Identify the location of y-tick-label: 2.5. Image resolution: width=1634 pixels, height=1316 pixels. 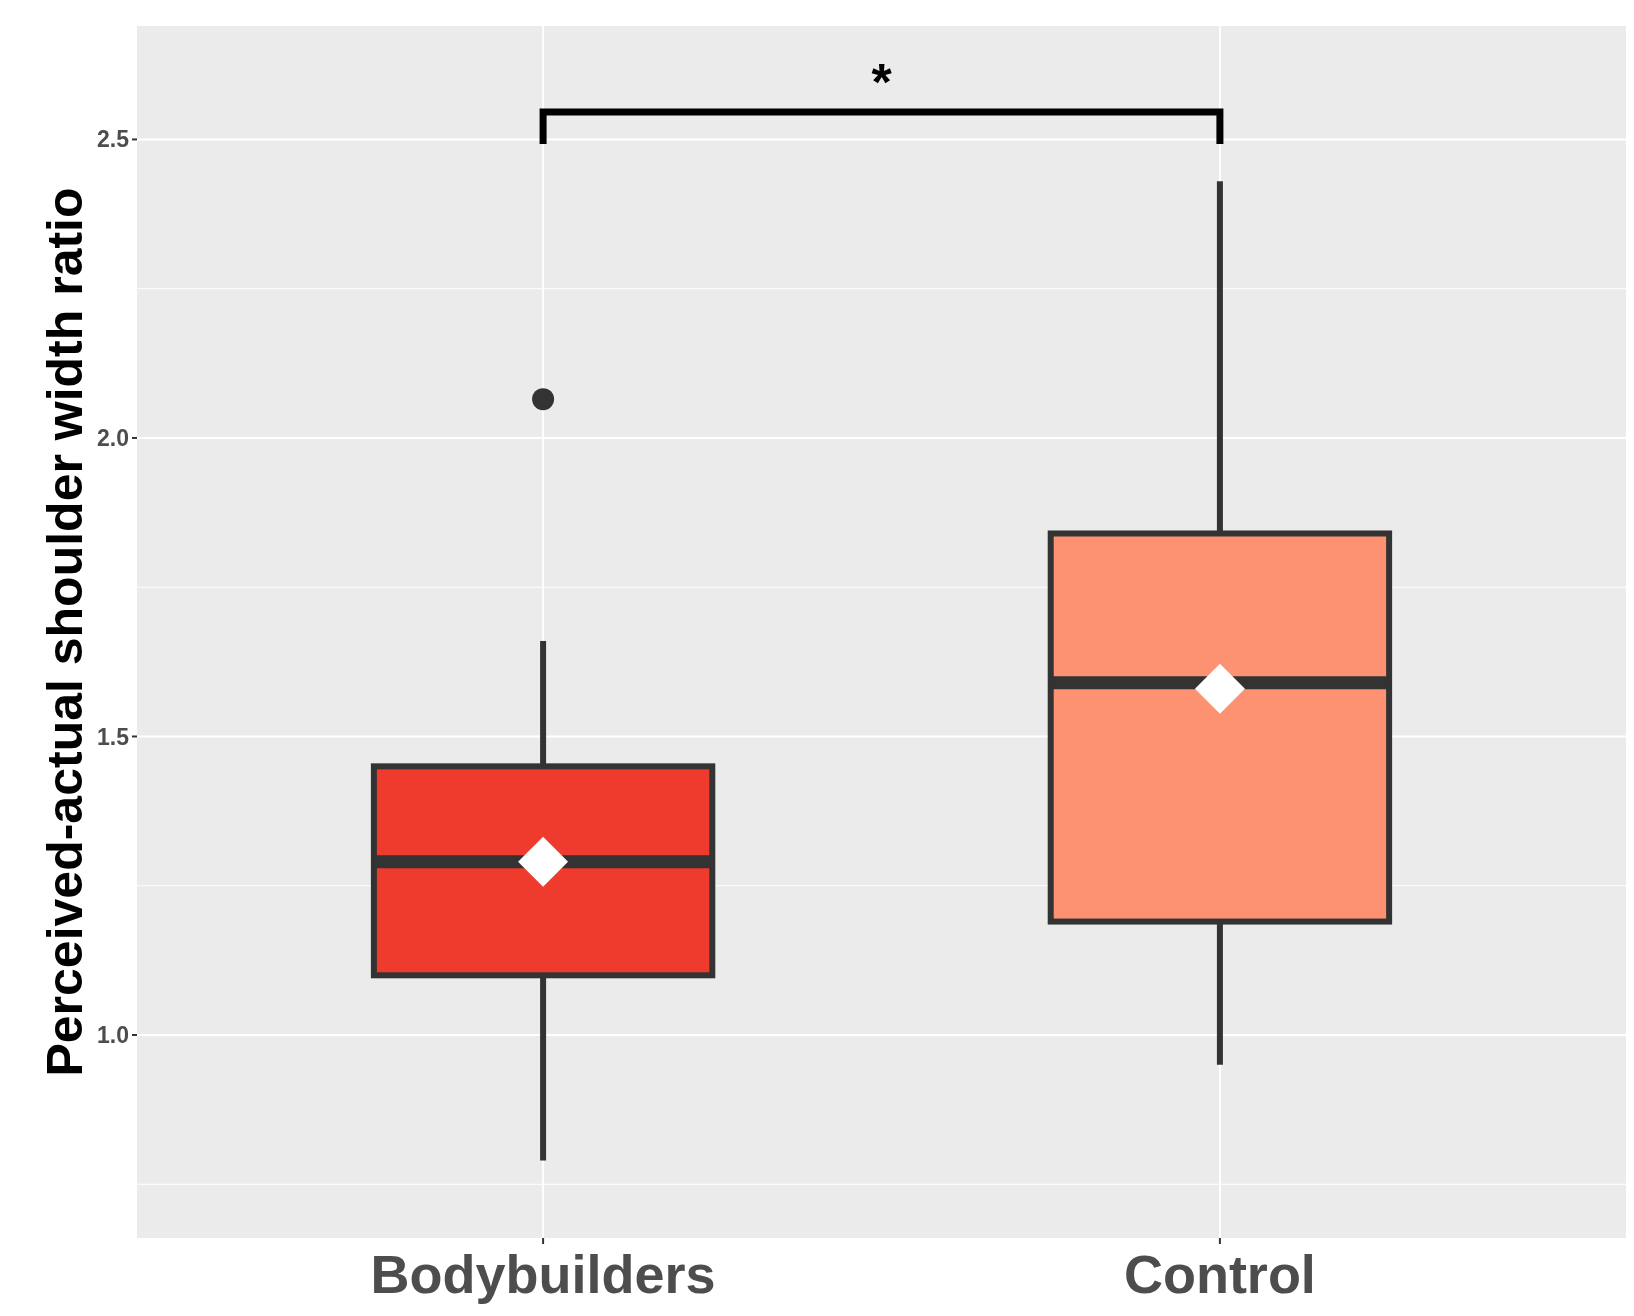
(113, 139).